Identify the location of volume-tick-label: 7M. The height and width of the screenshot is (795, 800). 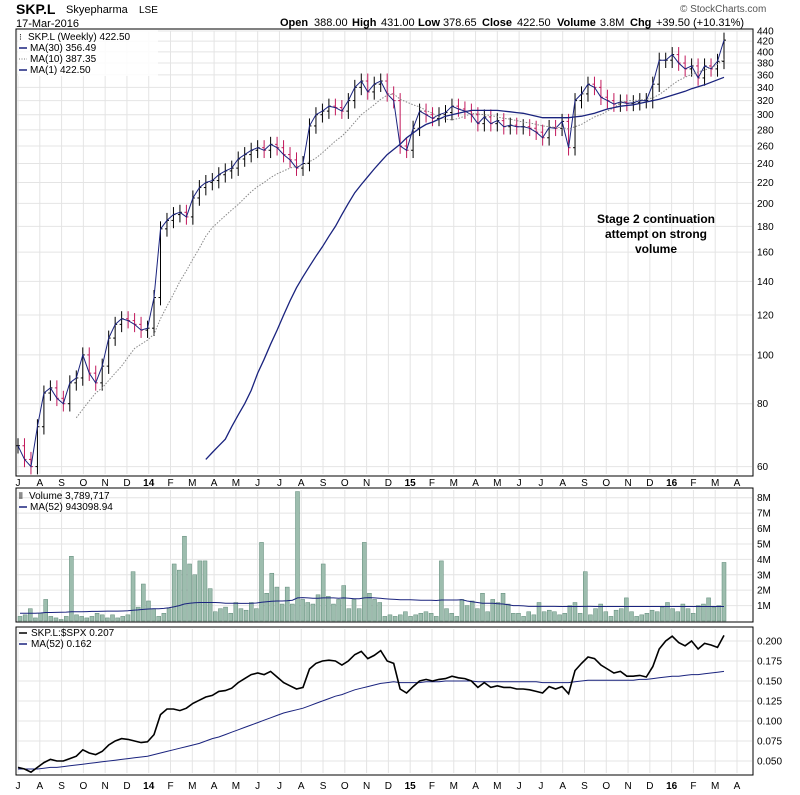
(764, 514).